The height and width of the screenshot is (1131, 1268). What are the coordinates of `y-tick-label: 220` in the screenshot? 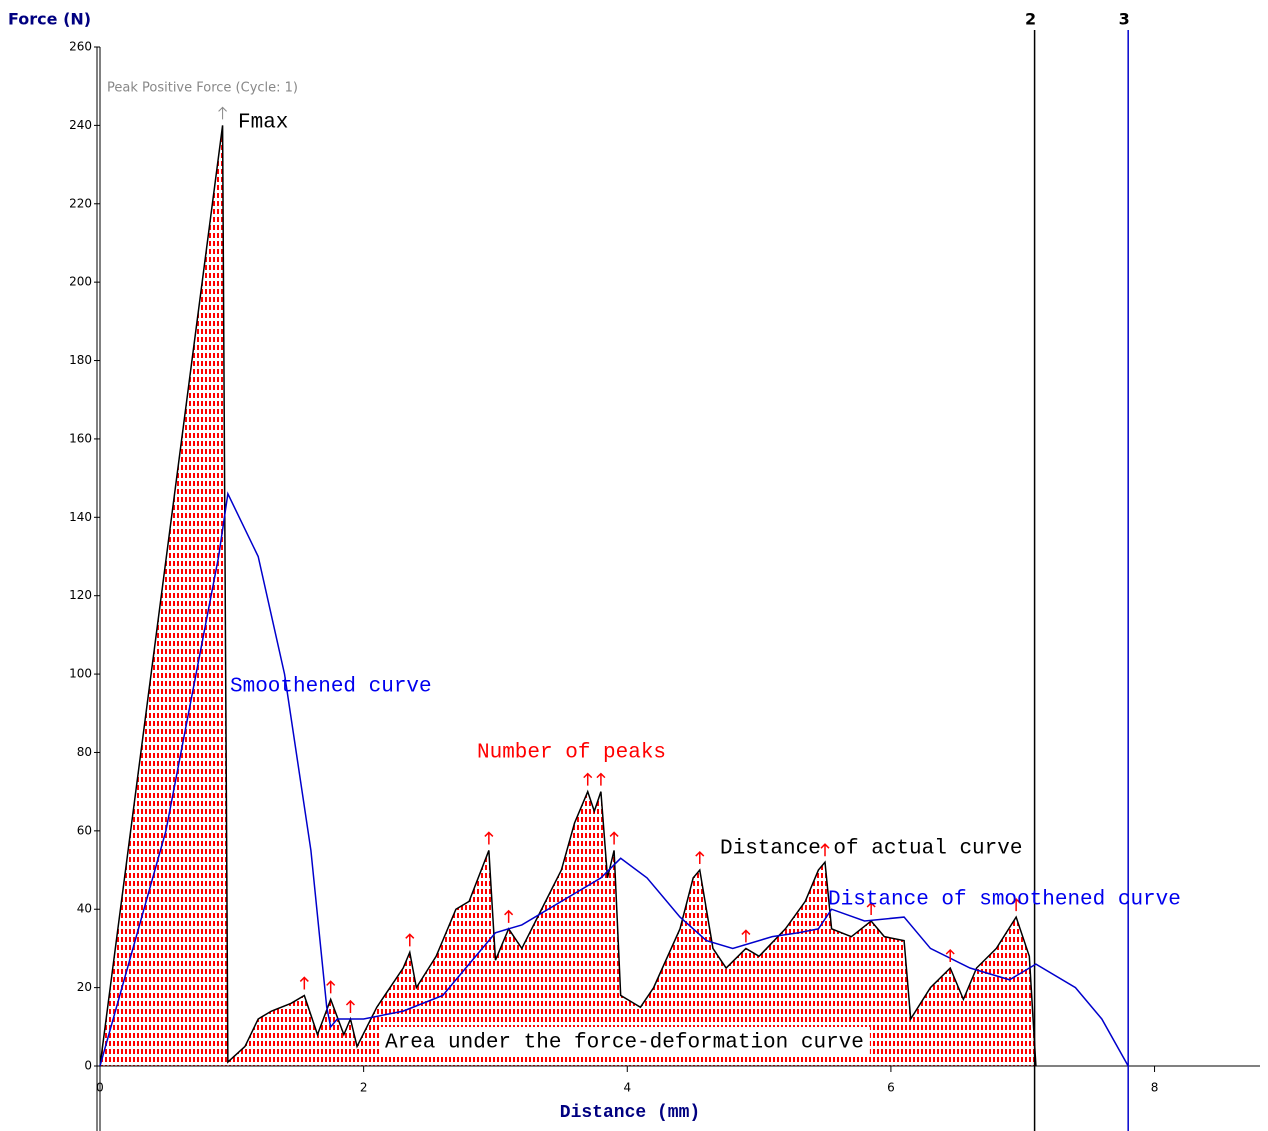 It's located at (80, 203).